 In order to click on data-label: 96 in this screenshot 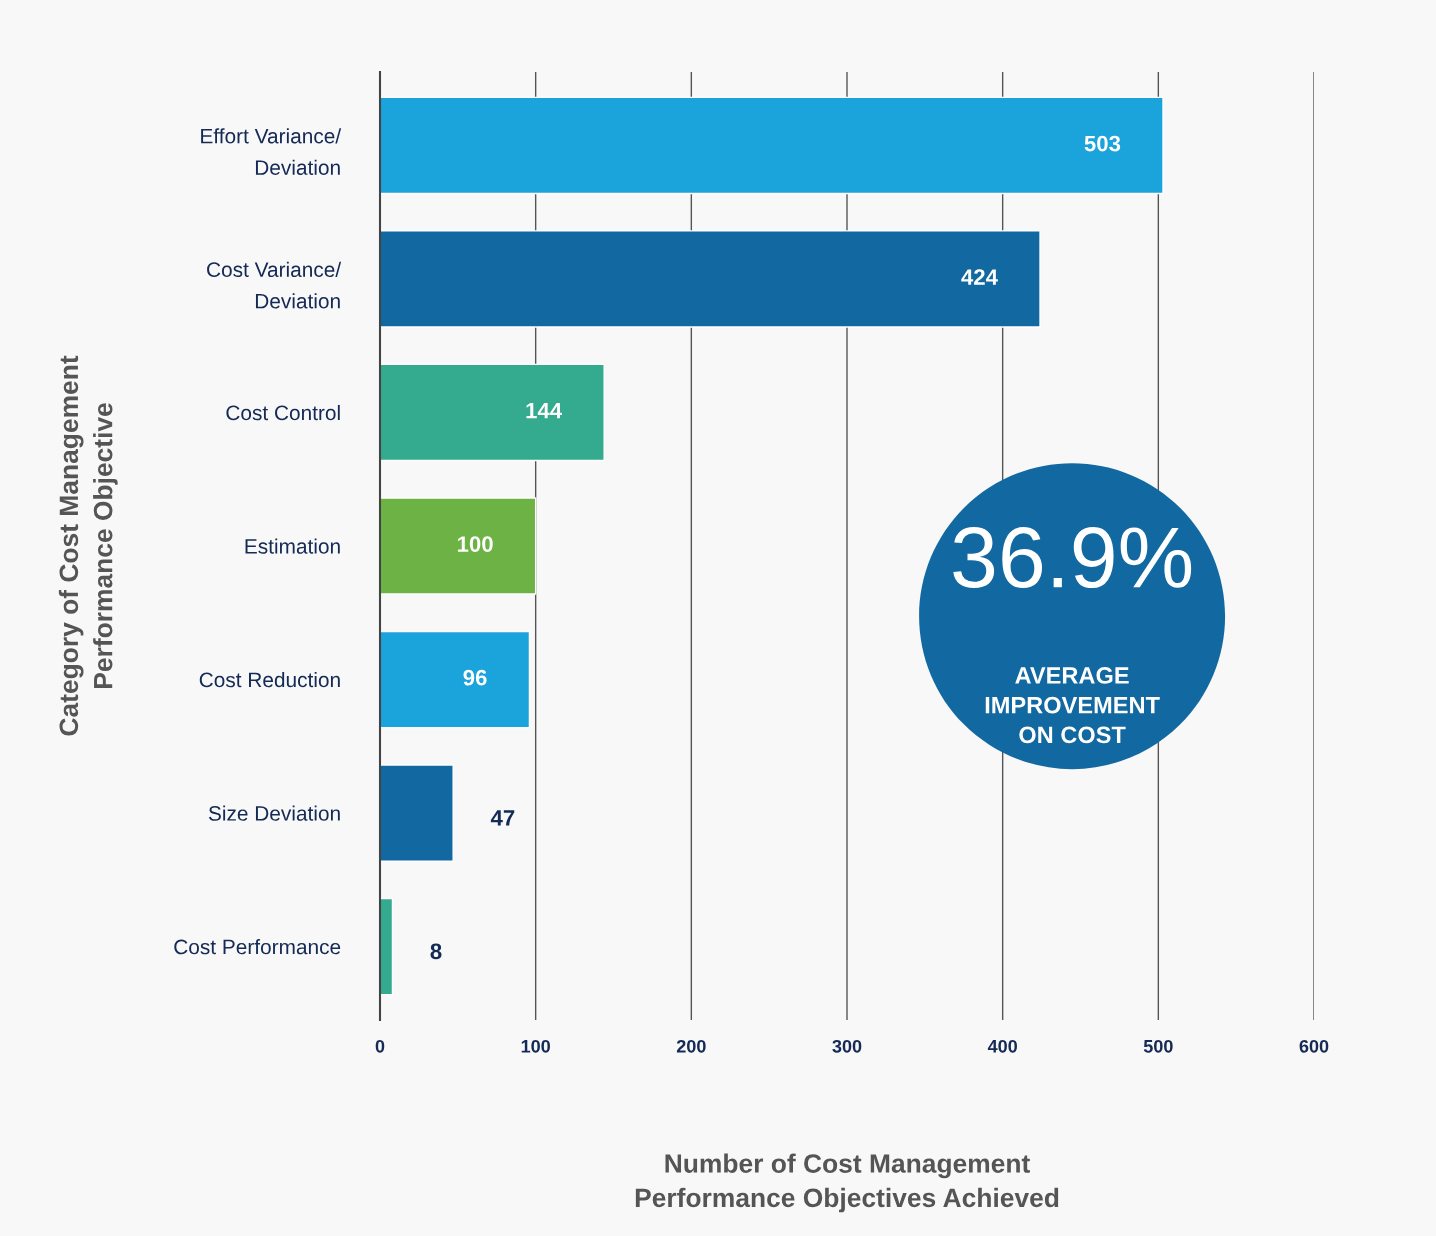, I will do `click(475, 677)`.